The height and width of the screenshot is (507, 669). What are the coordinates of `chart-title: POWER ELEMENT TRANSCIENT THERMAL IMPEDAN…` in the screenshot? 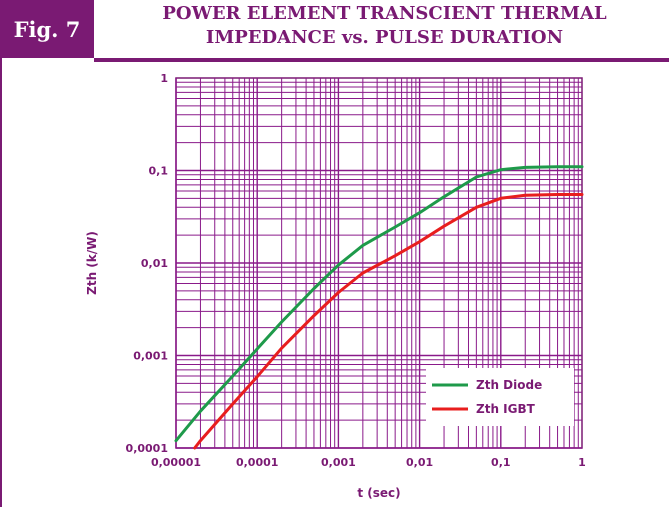 It's located at (384, 26).